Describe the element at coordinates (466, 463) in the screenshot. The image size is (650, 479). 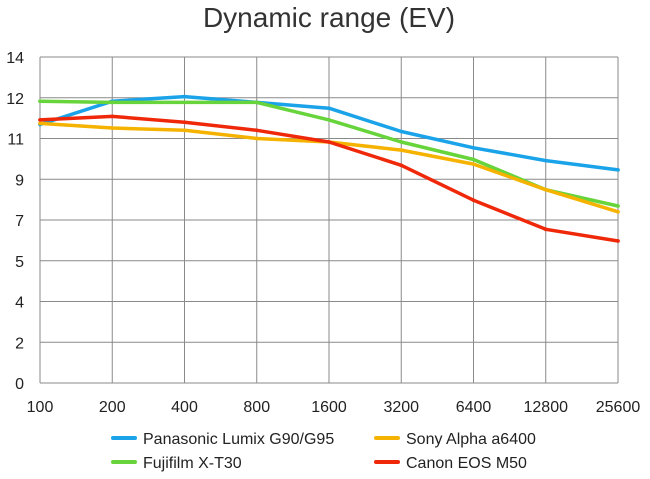
I see `legend-label: Canon EOS M50` at that location.